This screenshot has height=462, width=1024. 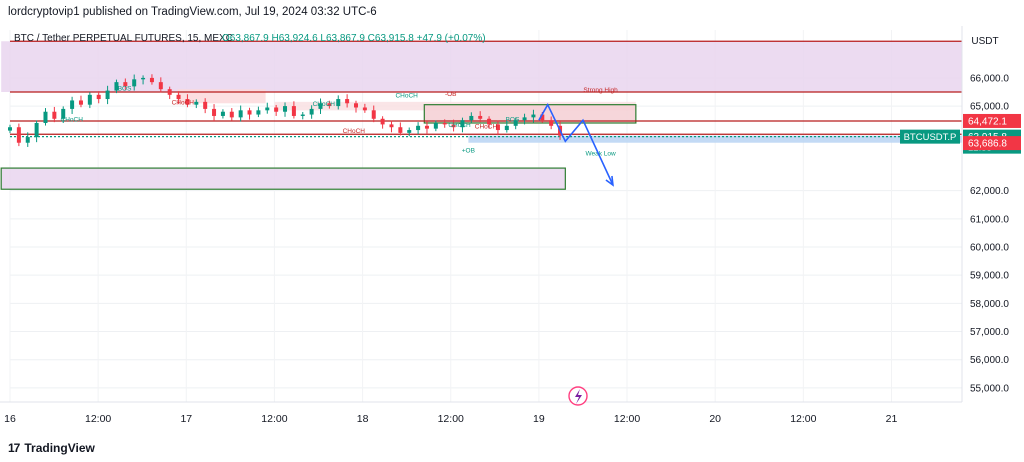 I want to click on x-tick-label: 20, so click(x=715, y=419).